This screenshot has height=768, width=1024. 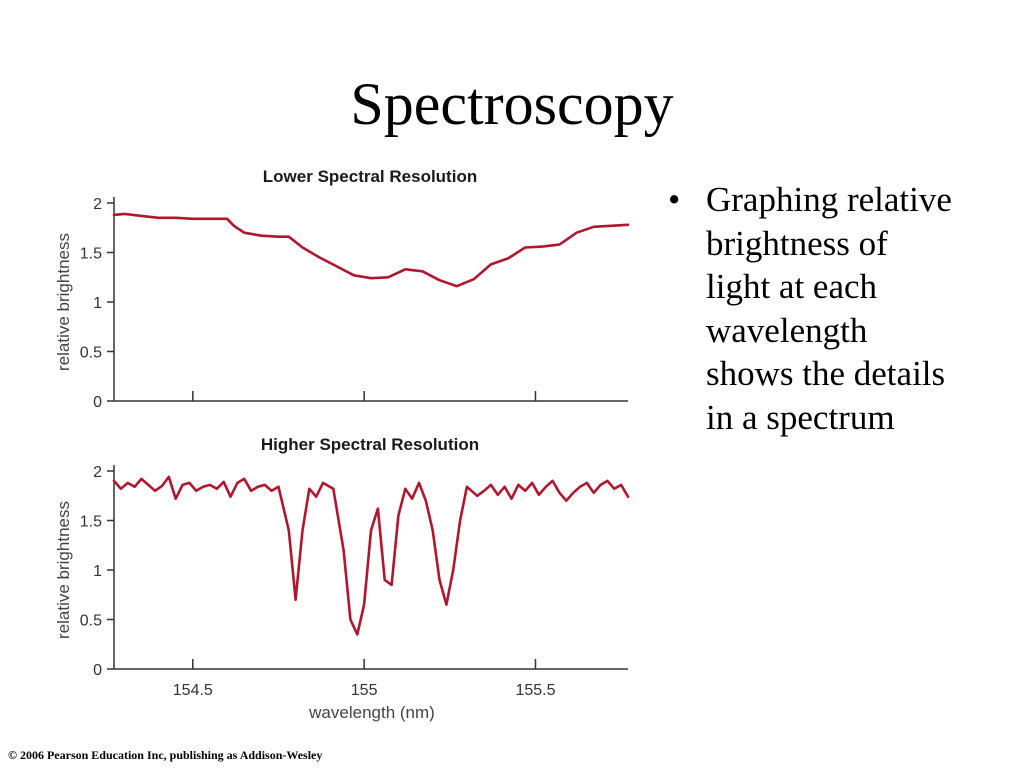 What do you see at coordinates (193, 690) in the screenshot?
I see `x-tick-label: 154.5` at bounding box center [193, 690].